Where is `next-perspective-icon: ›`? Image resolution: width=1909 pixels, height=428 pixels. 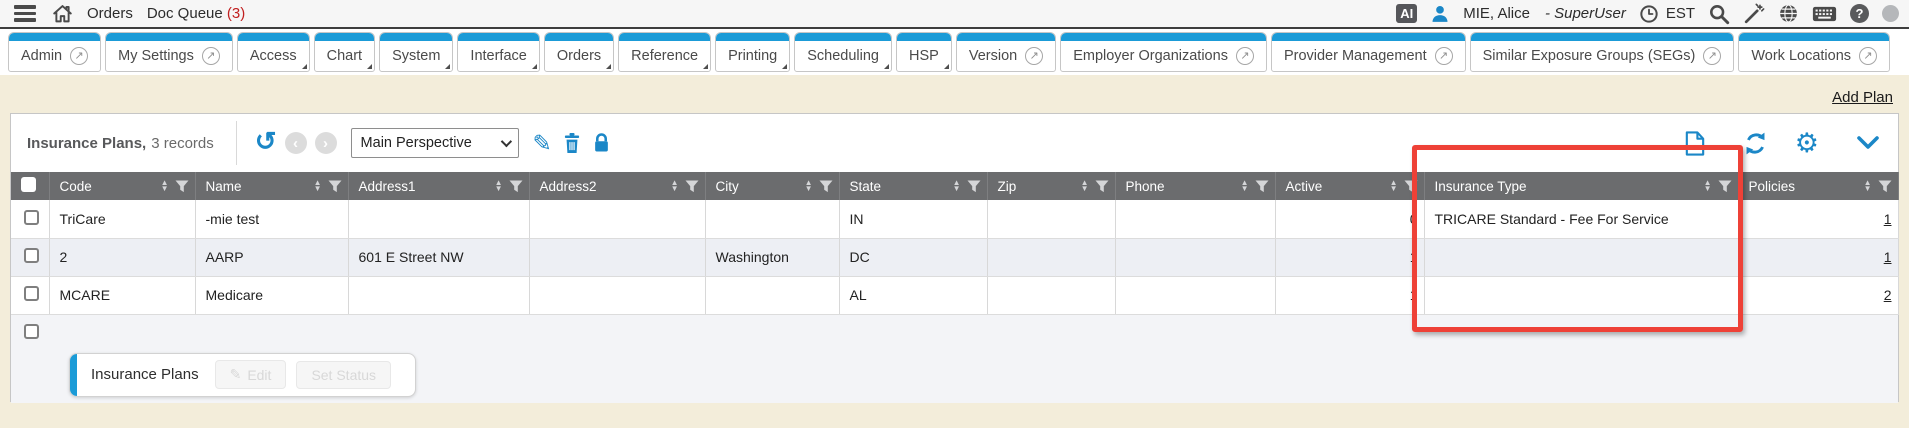
next-perspective-icon: › is located at coordinates (325, 143).